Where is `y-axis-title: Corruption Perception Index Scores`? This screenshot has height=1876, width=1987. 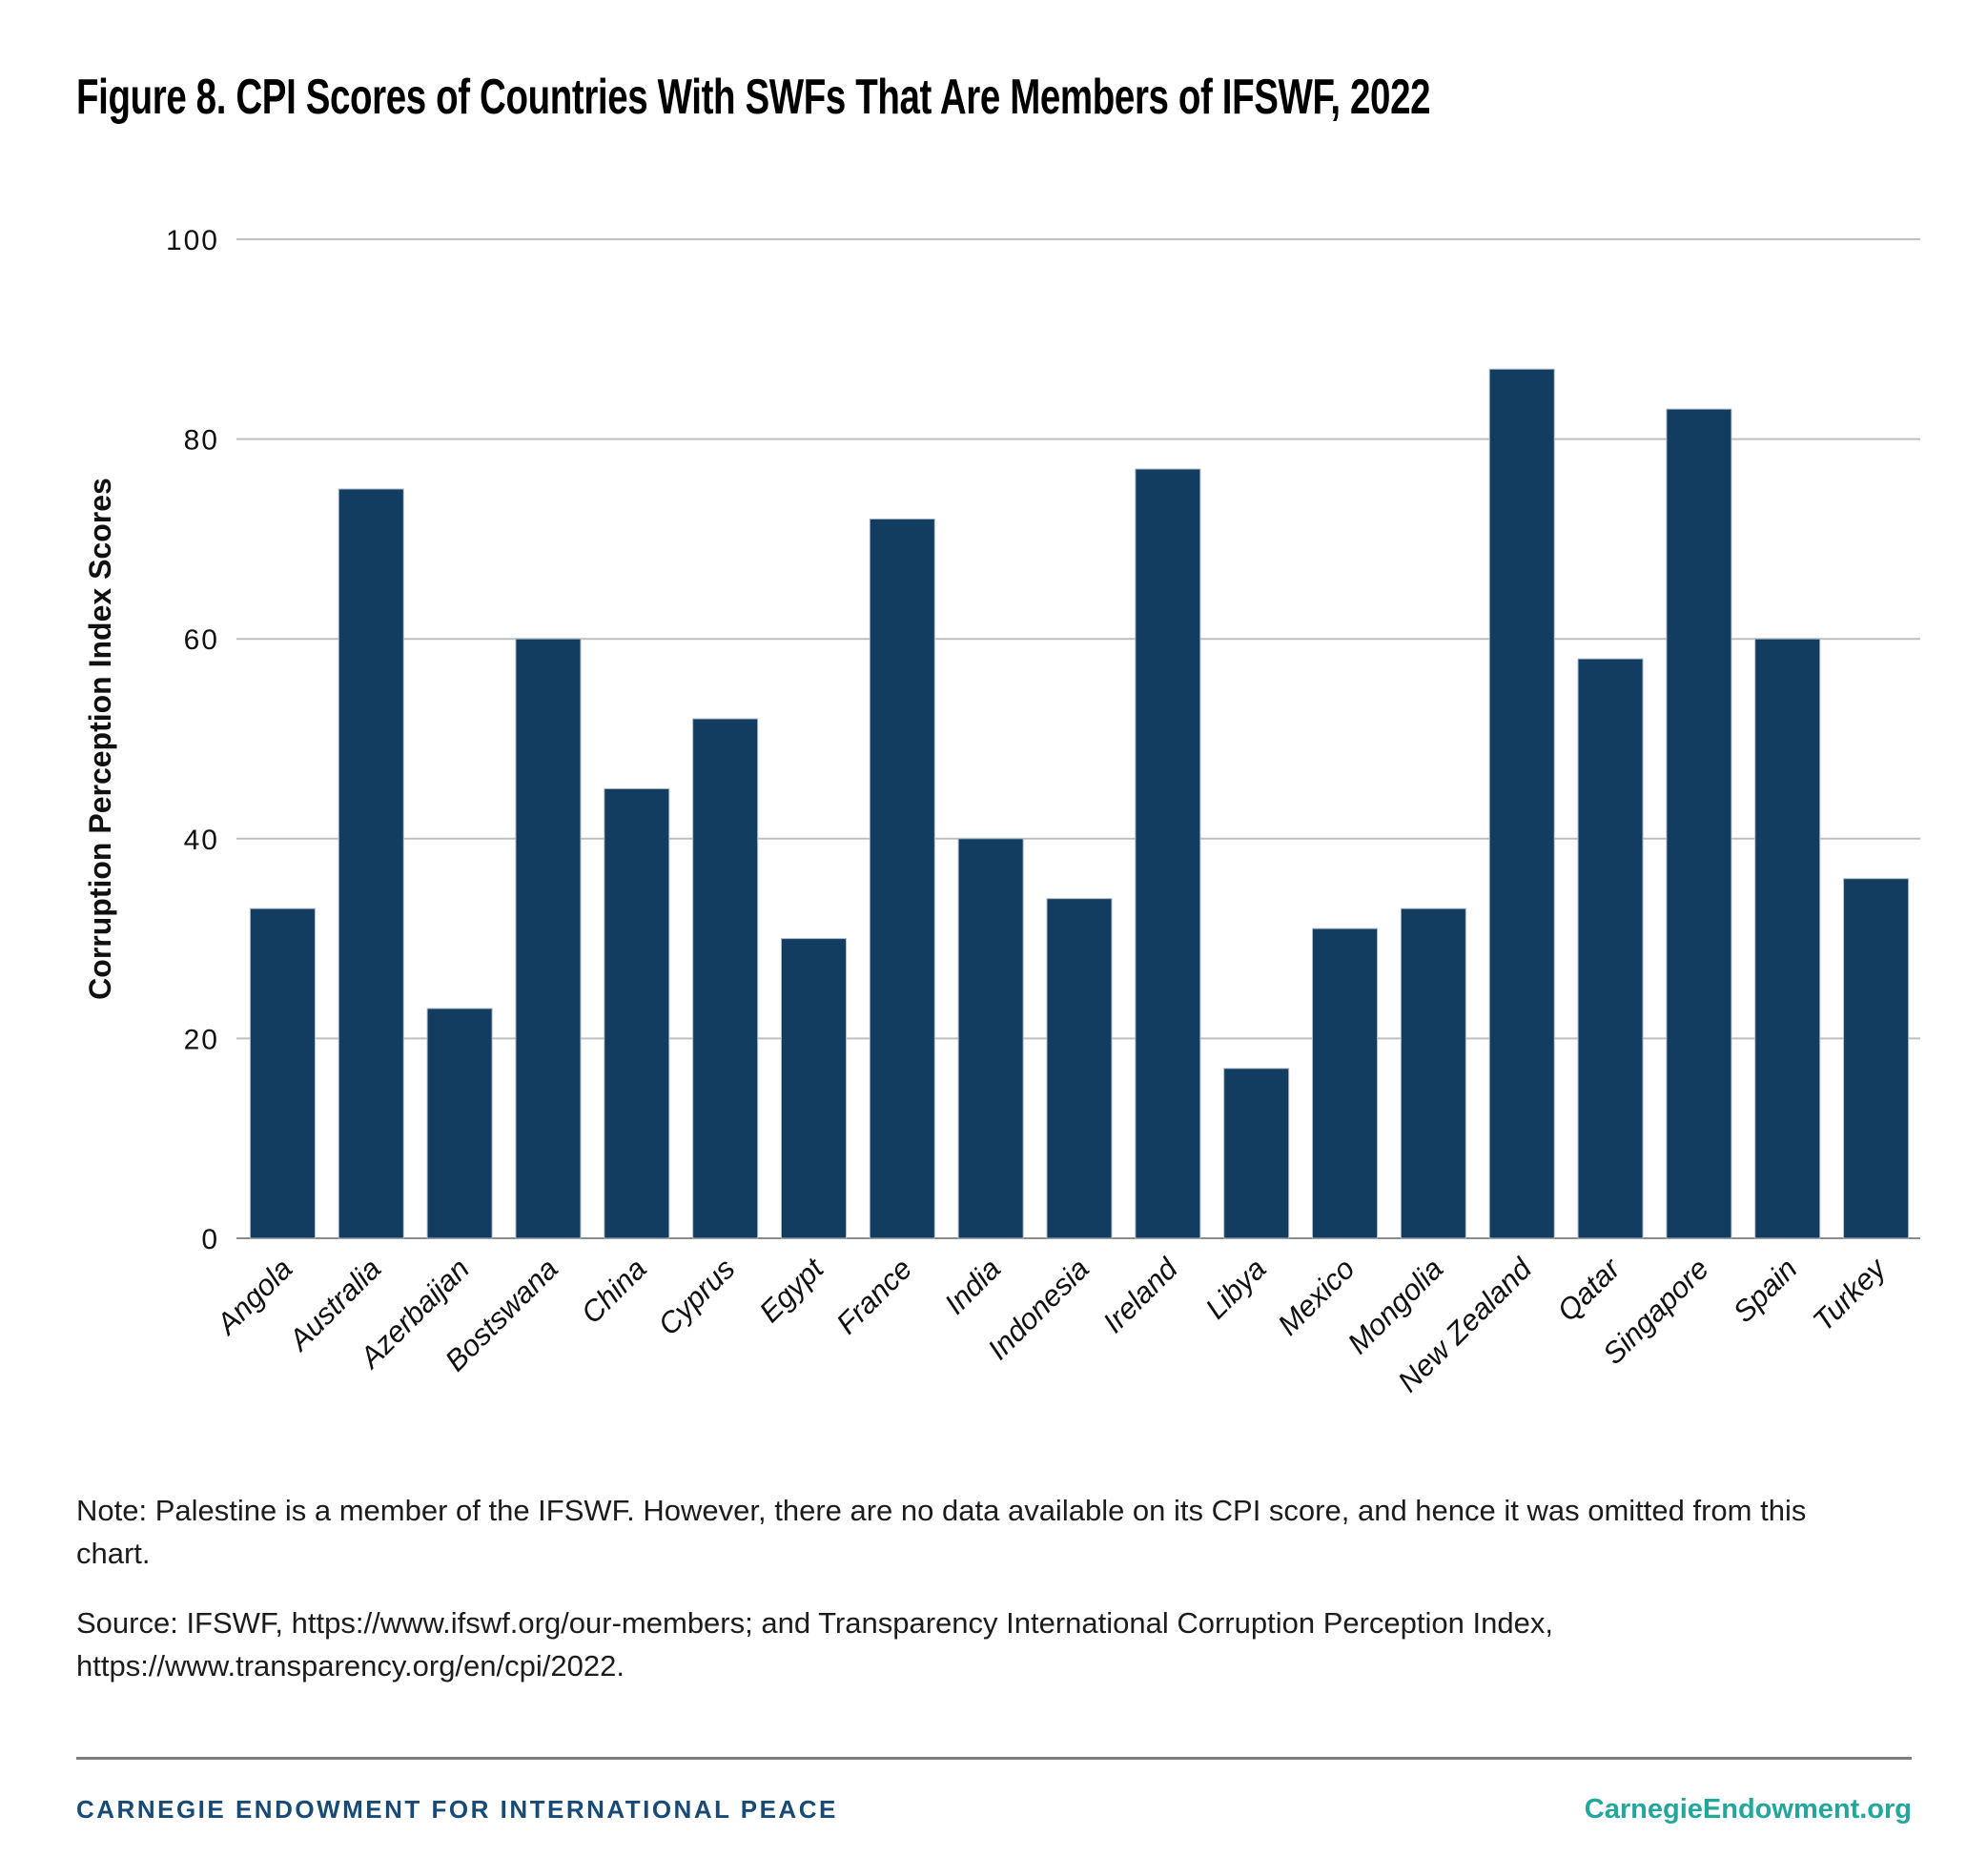
y-axis-title: Corruption Perception Index Scores is located at coordinates (100, 739).